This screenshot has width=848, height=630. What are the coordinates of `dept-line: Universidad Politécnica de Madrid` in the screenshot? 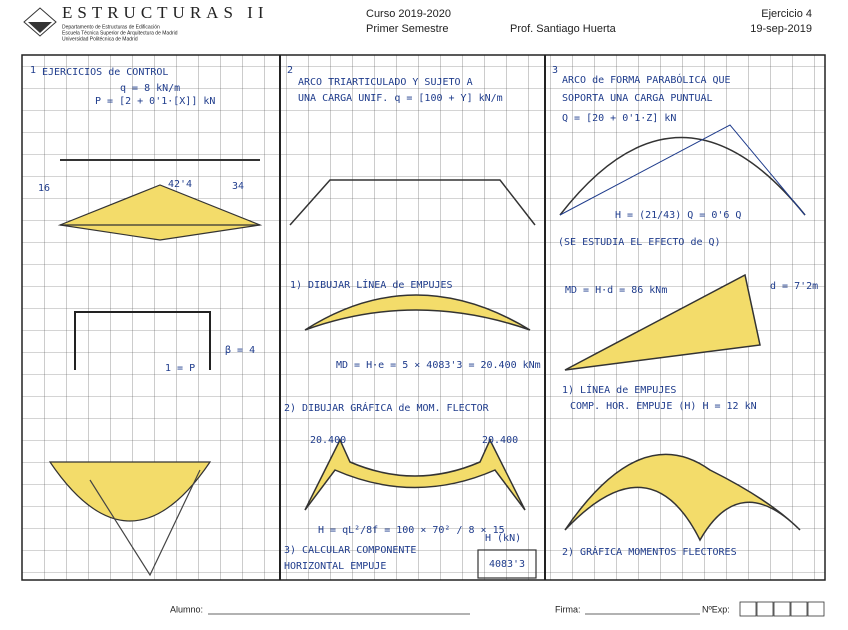 It's located at (100, 39).